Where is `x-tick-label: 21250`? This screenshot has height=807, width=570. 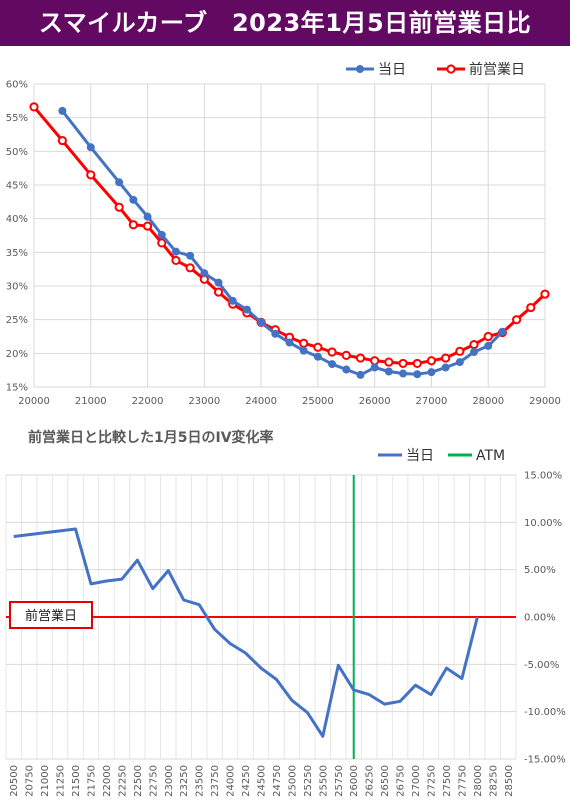
x-tick-label: 21250 is located at coordinates (61, 781).